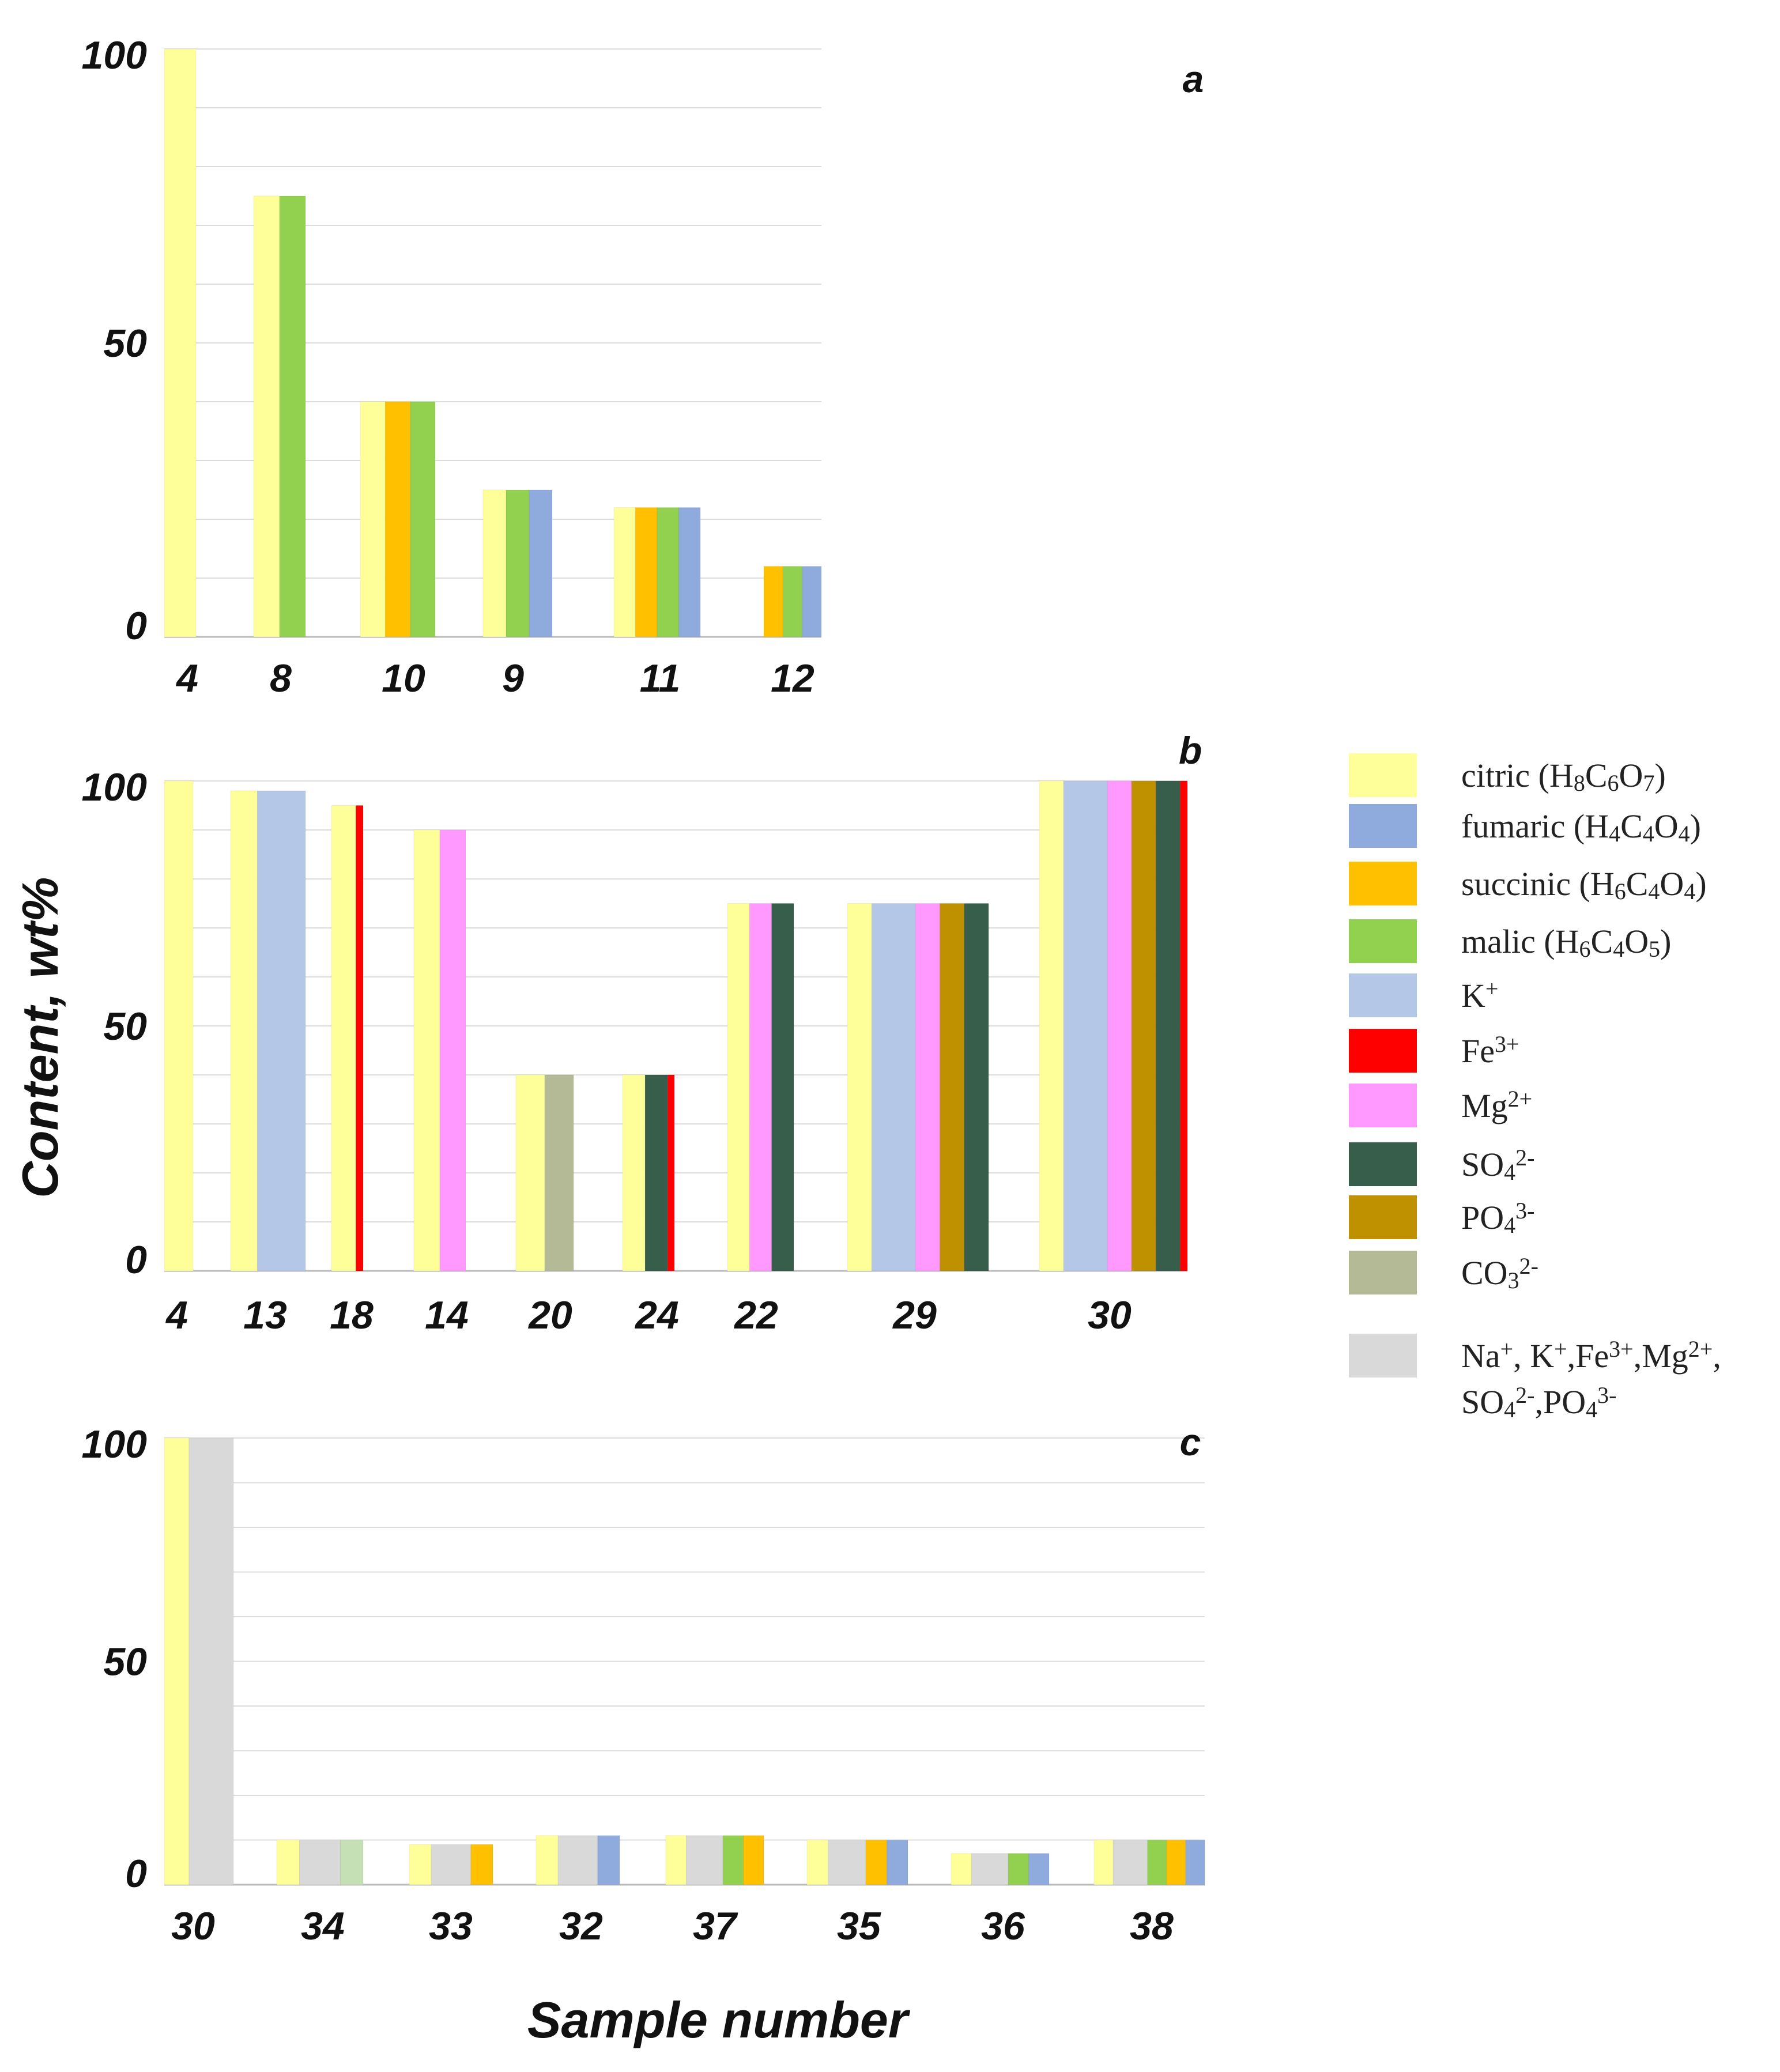 Image resolution: width=1780 pixels, height=2072 pixels. What do you see at coordinates (1383, 1217) in the screenshot?
I see `legend-swatch-PO4` at bounding box center [1383, 1217].